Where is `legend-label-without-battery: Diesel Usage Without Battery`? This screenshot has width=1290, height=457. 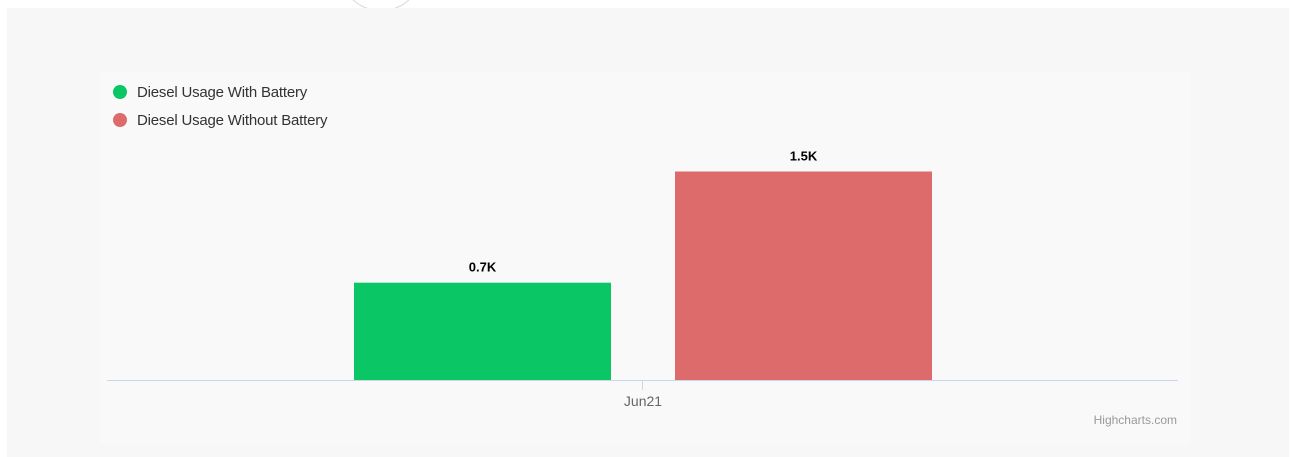 legend-label-without-battery: Diesel Usage Without Battery is located at coordinates (232, 120).